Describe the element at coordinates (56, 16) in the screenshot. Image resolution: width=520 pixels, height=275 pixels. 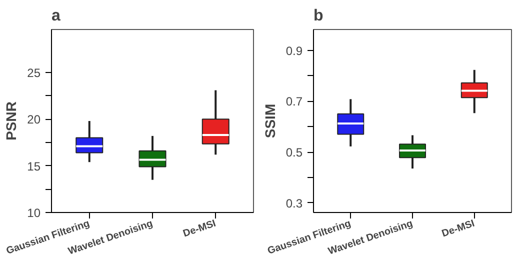
I see `chart-title: a` at that location.